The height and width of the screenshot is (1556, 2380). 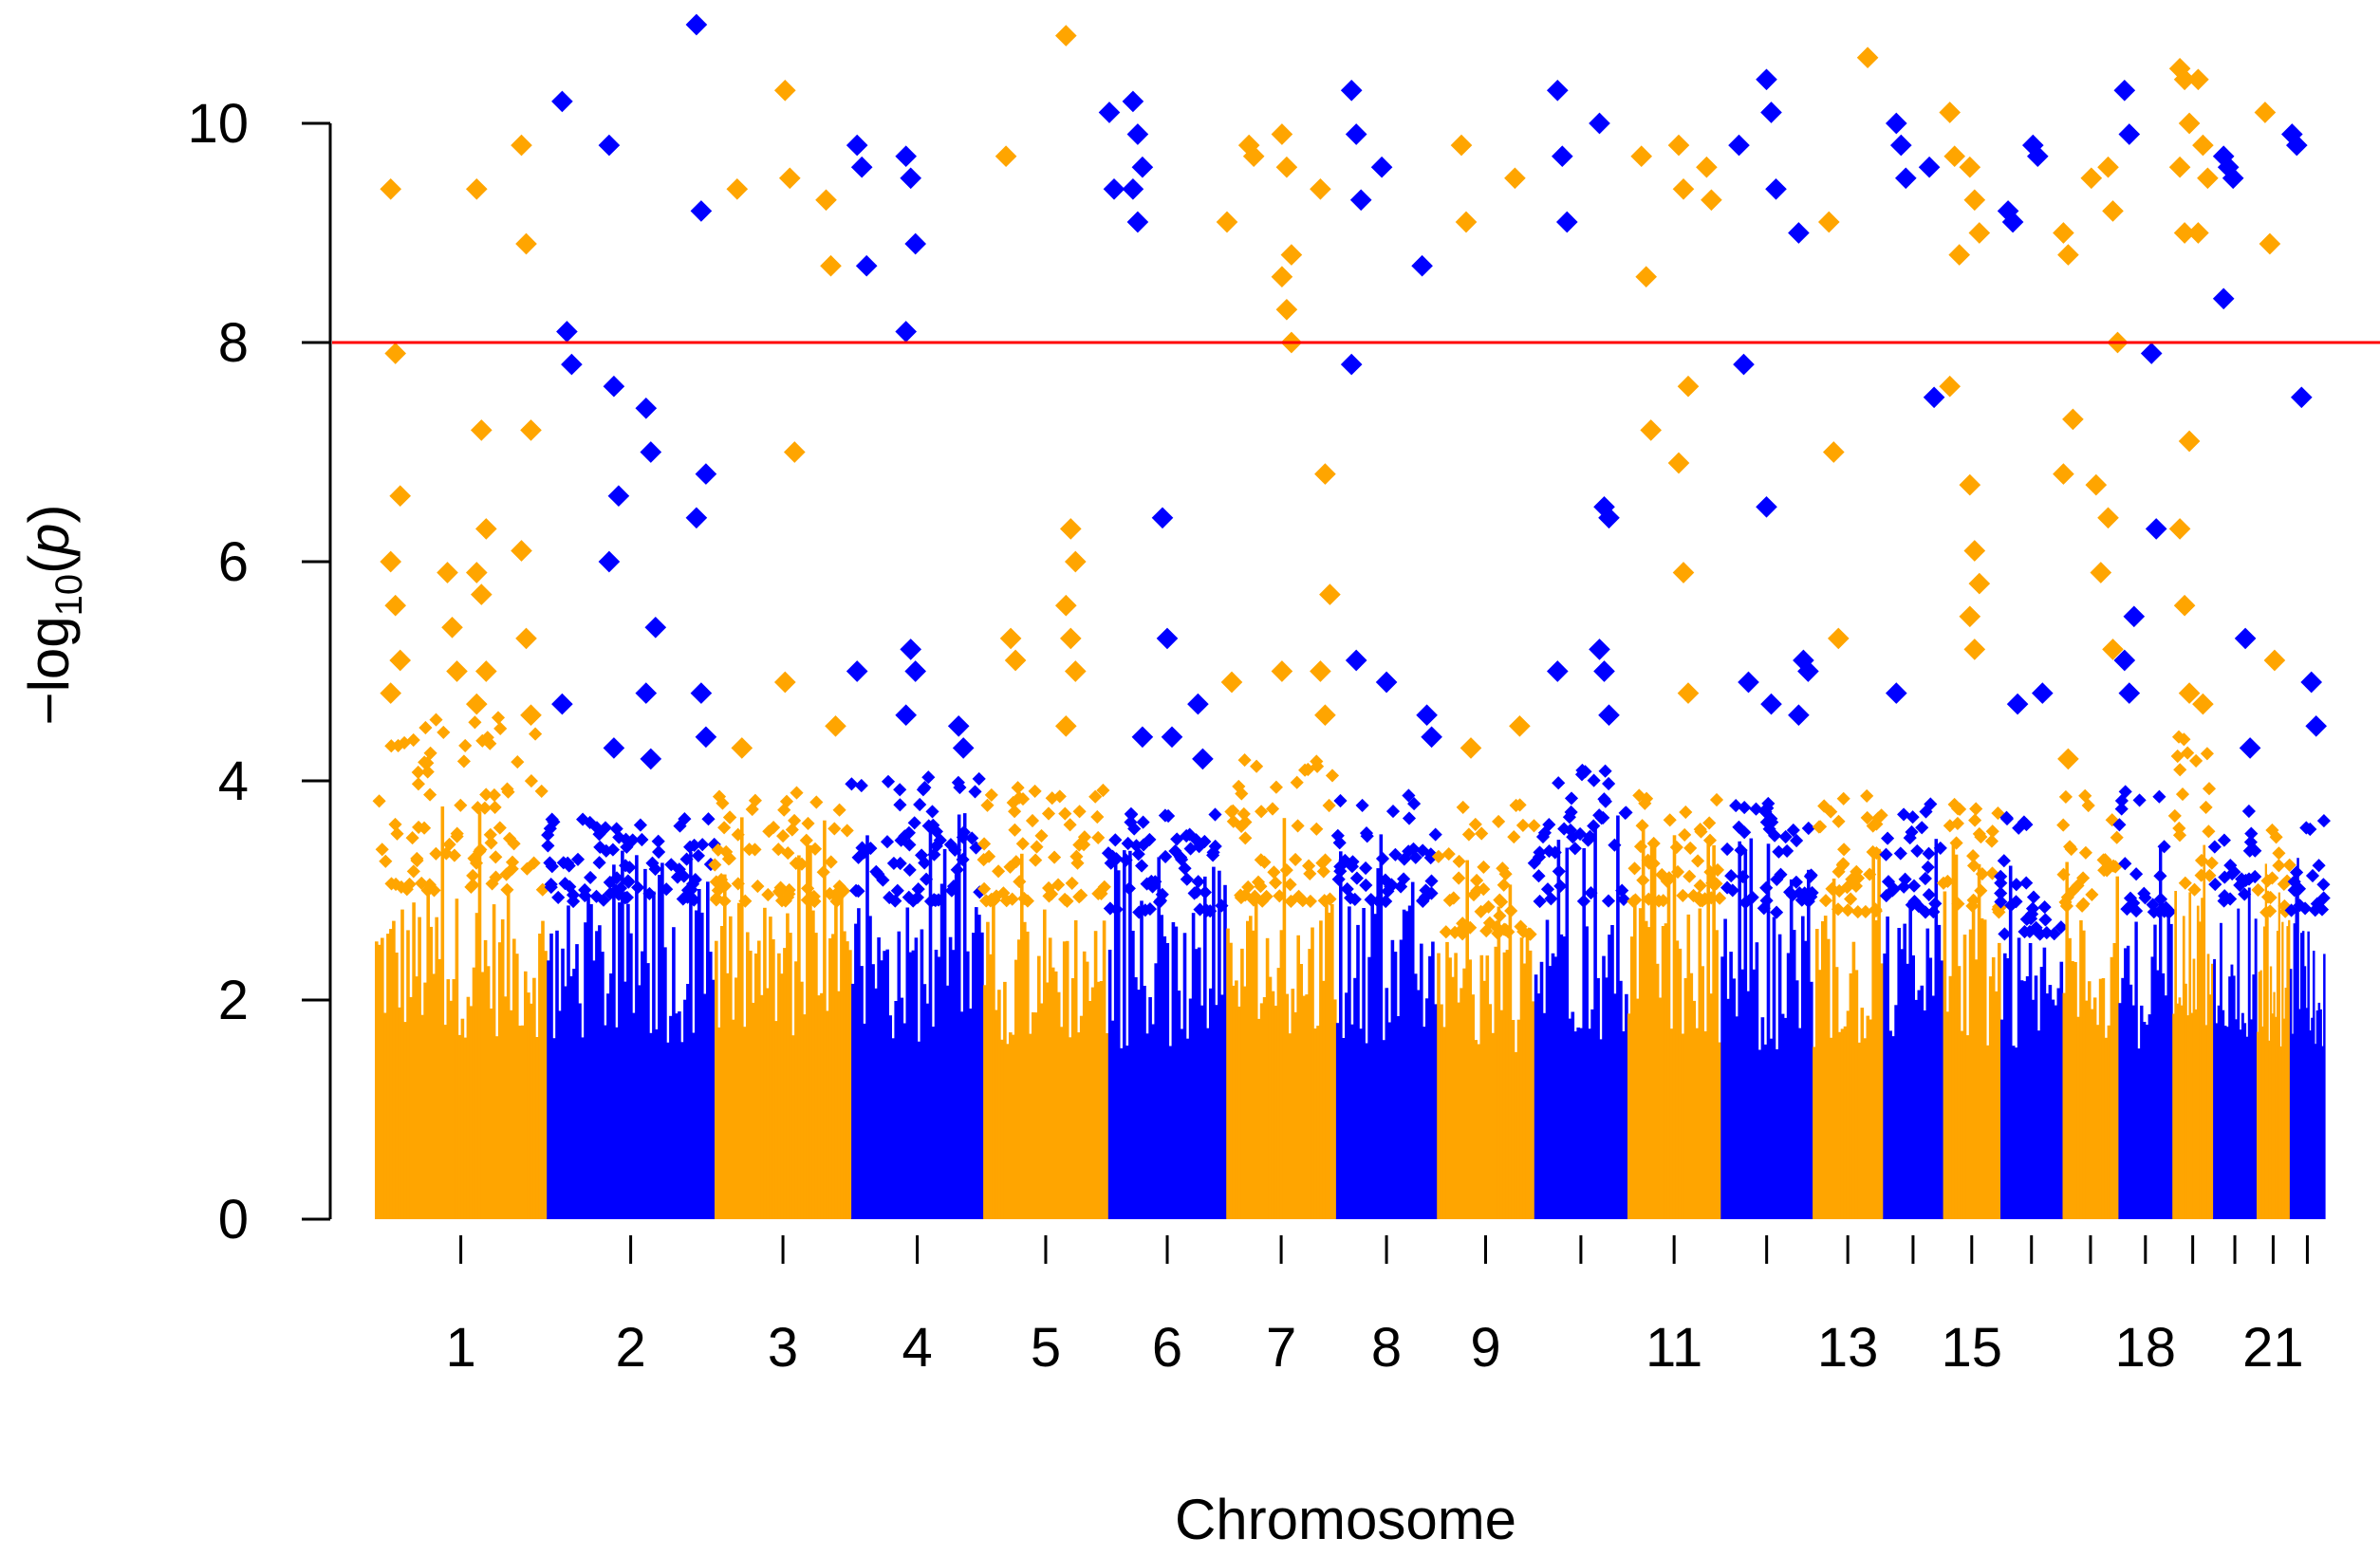 What do you see at coordinates (49, 670) in the screenshot?
I see `y-axis-title-prefix: −log` at bounding box center [49, 670].